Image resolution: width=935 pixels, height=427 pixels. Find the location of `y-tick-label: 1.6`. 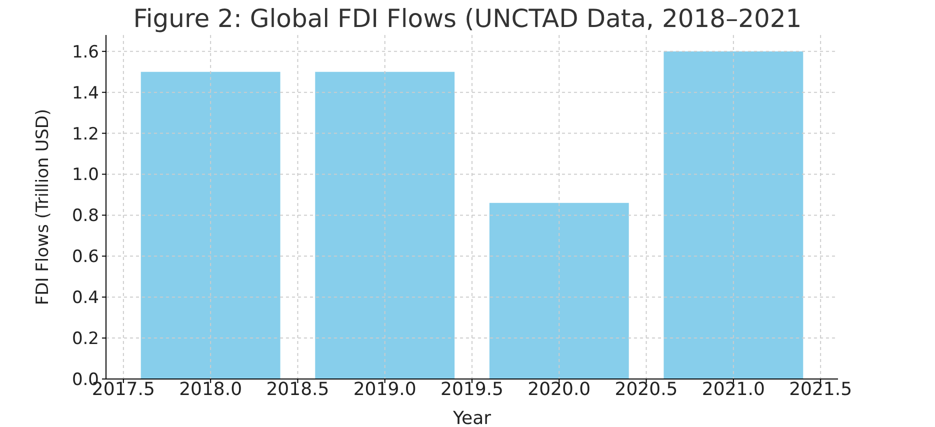

y-tick-label: 1.6 is located at coordinates (85, 52).